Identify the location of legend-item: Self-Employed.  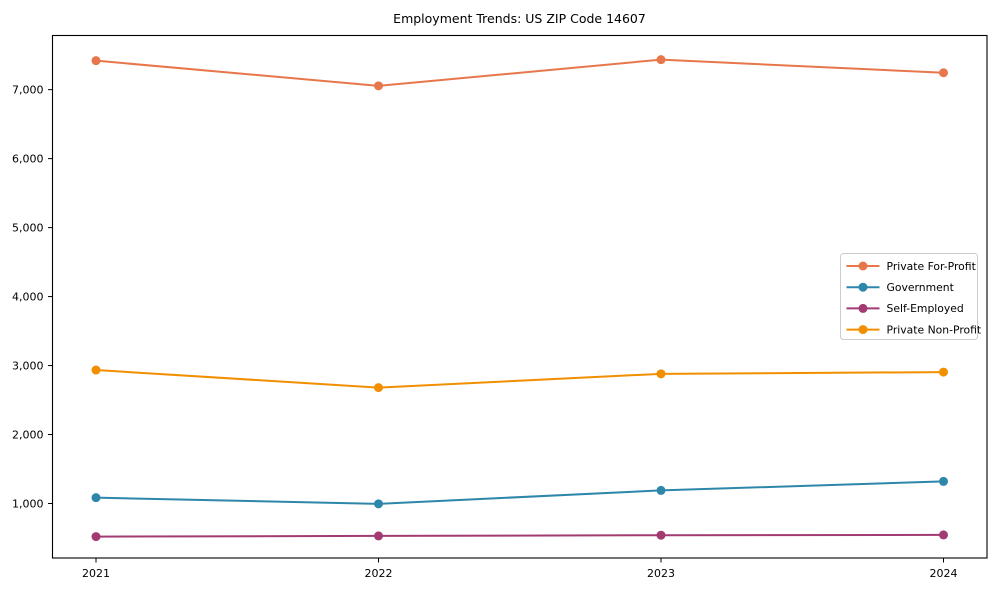
(905, 308).